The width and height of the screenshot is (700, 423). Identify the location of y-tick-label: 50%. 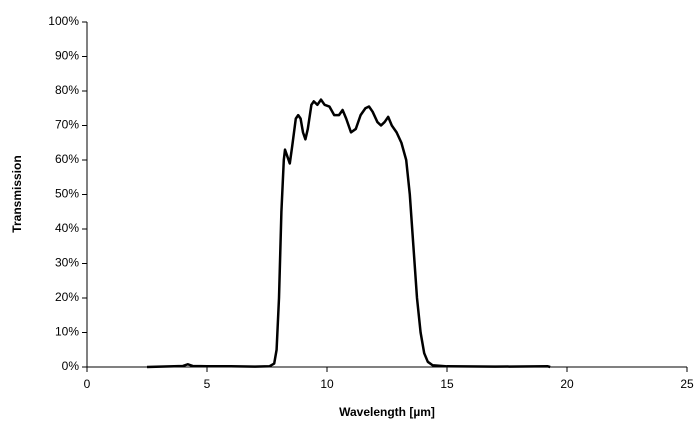
(67, 194).